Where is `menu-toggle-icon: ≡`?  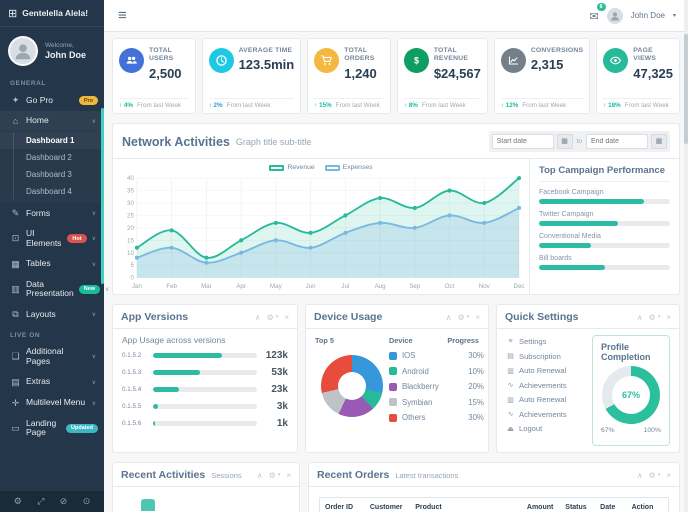 menu-toggle-icon: ≡ is located at coordinates (122, 15).